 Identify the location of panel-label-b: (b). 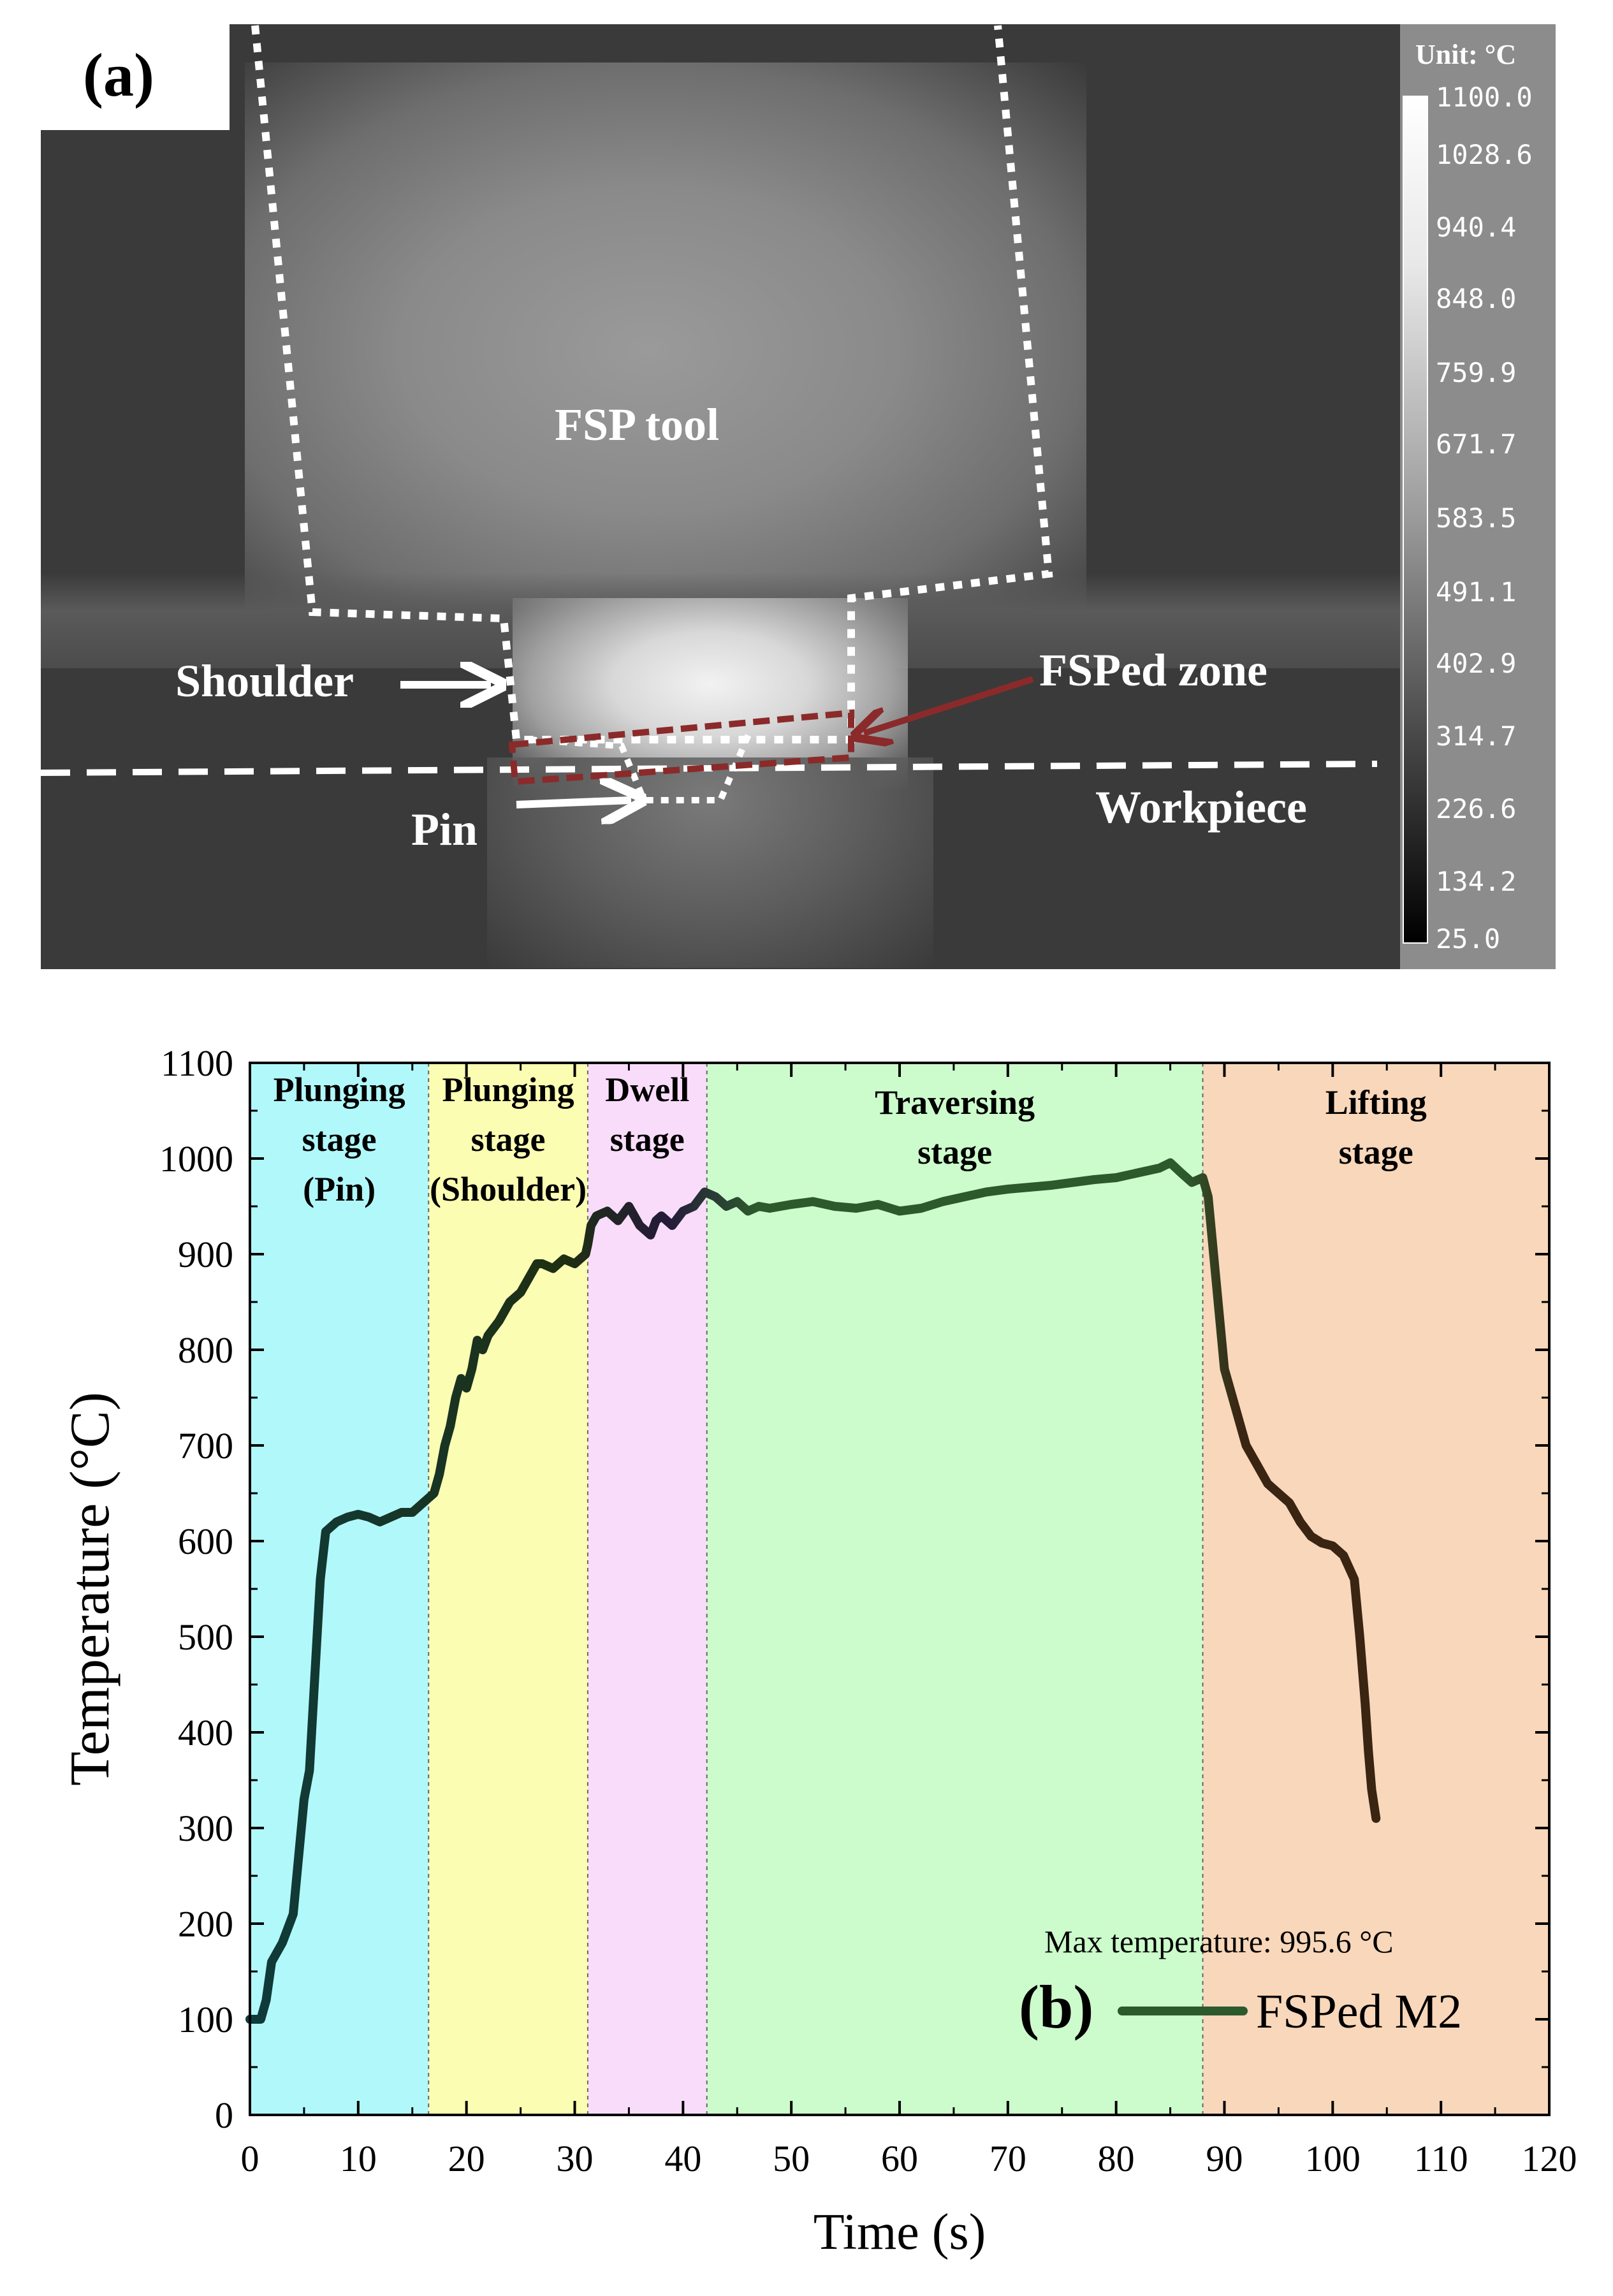
(1056, 2007).